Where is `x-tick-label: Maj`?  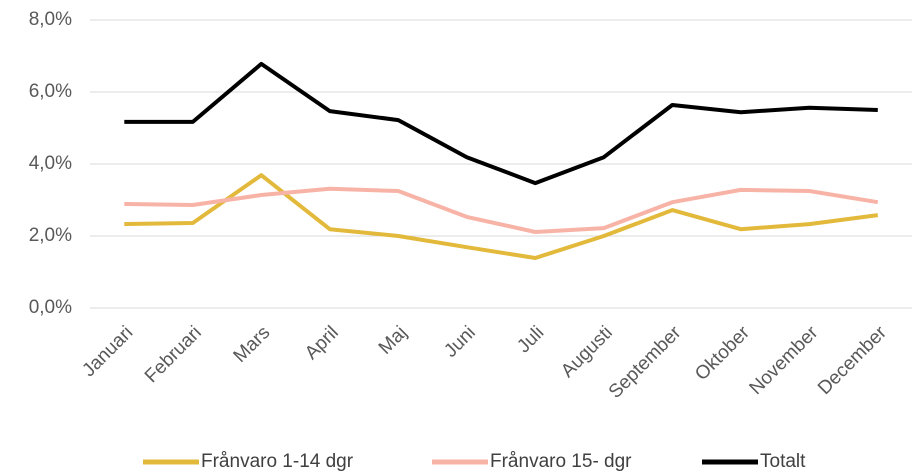 x-tick-label: Maj is located at coordinates (393, 340).